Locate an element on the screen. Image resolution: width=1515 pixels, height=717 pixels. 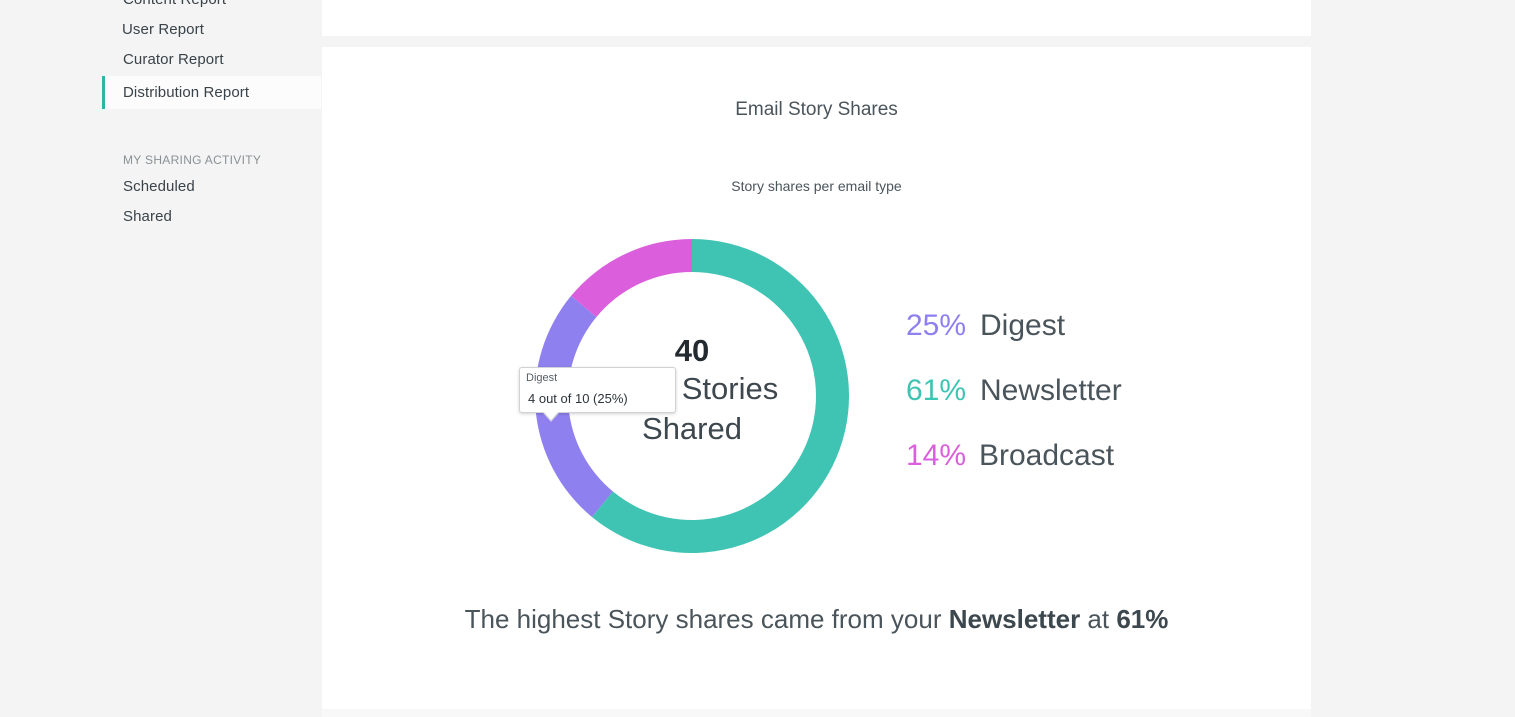
center-label-line1: Stories is located at coordinates (730, 388).